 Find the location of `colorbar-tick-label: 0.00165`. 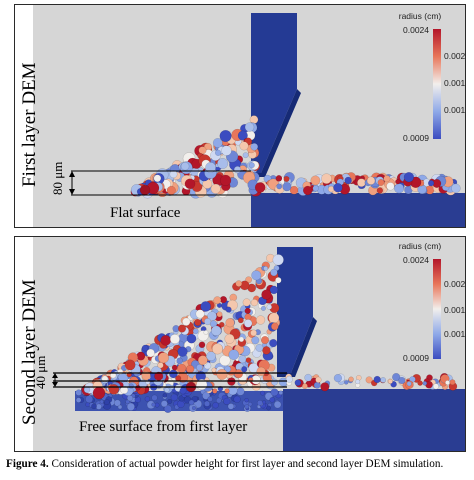

colorbar-tick-label: 0.00165 is located at coordinates (454, 83).